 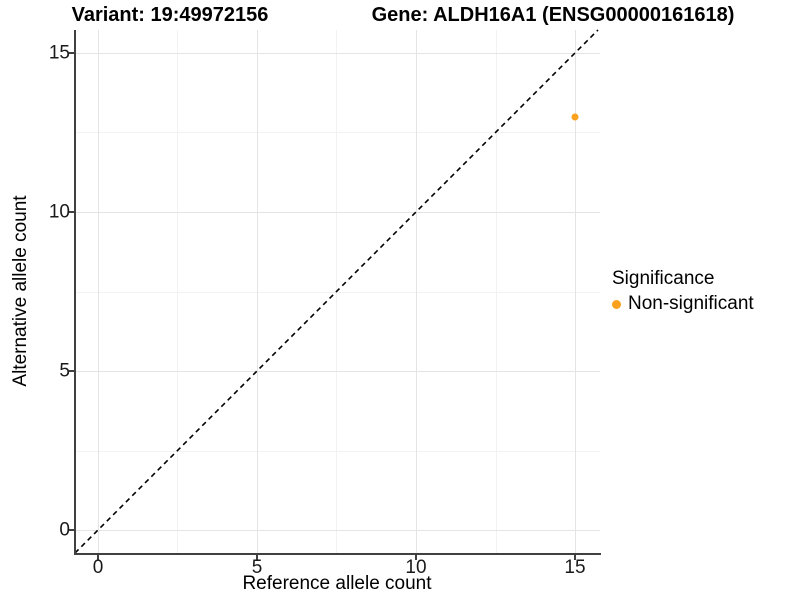 What do you see at coordinates (59, 53) in the screenshot?
I see `y-tick-label: 15` at bounding box center [59, 53].